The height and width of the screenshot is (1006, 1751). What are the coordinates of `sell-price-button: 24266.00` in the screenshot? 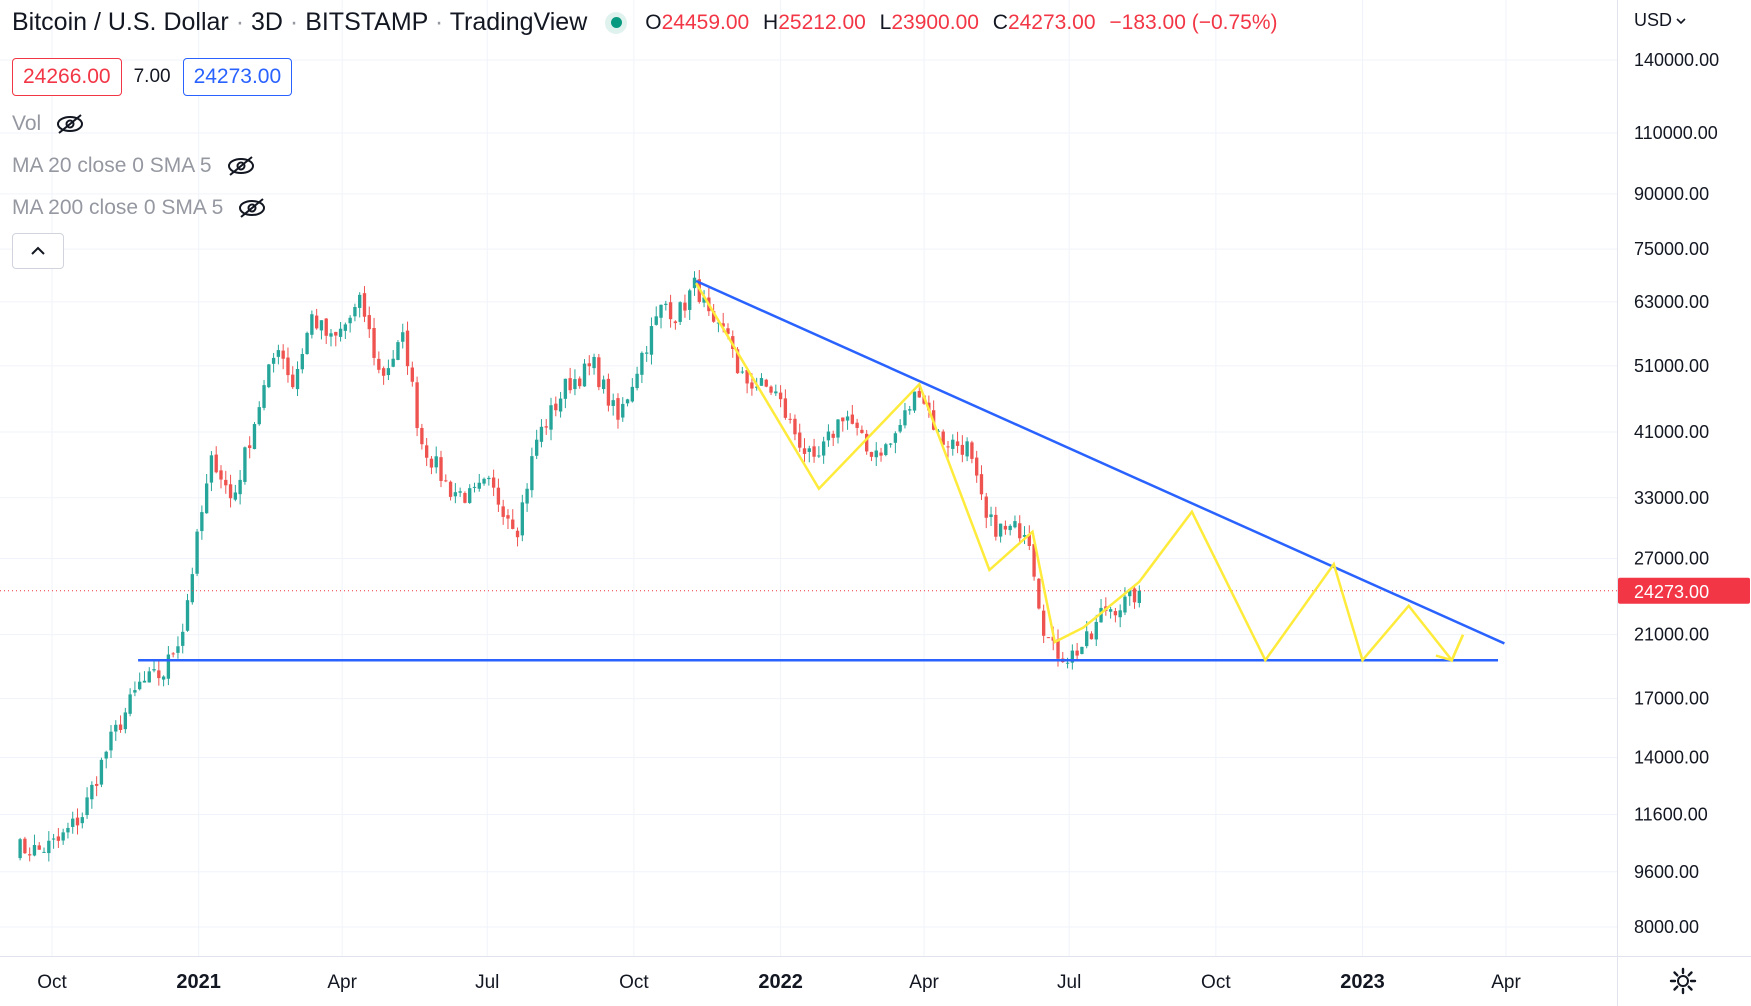 It's located at (67, 77).